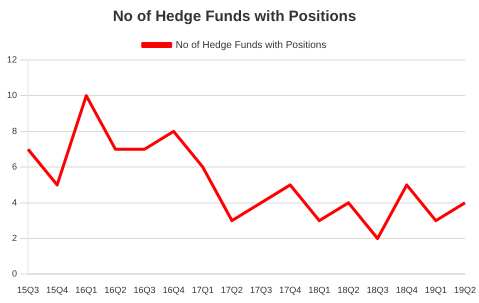  I want to click on y-tick-label: 4, so click(15, 202).